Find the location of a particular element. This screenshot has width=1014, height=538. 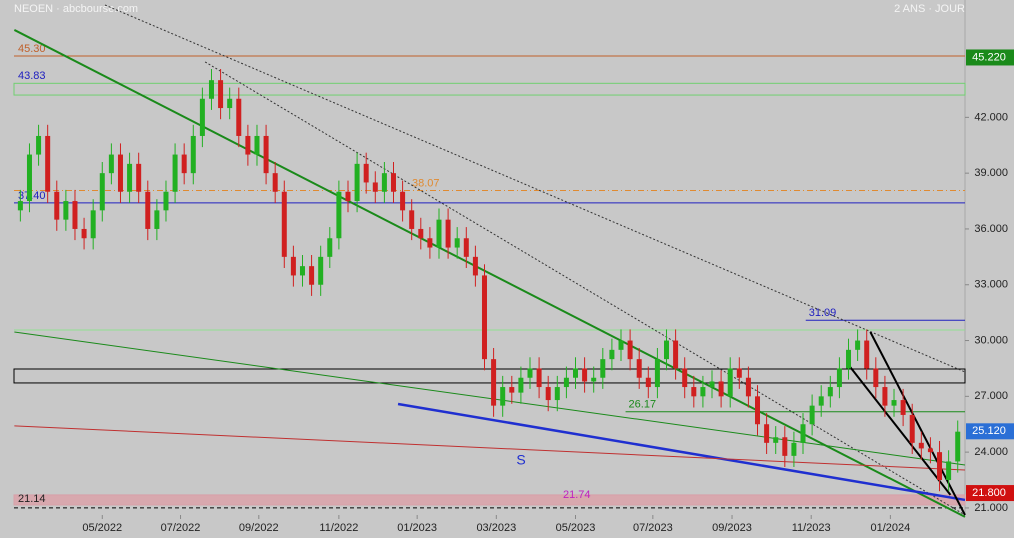

zone-label: 21.14 is located at coordinates (32, 499).